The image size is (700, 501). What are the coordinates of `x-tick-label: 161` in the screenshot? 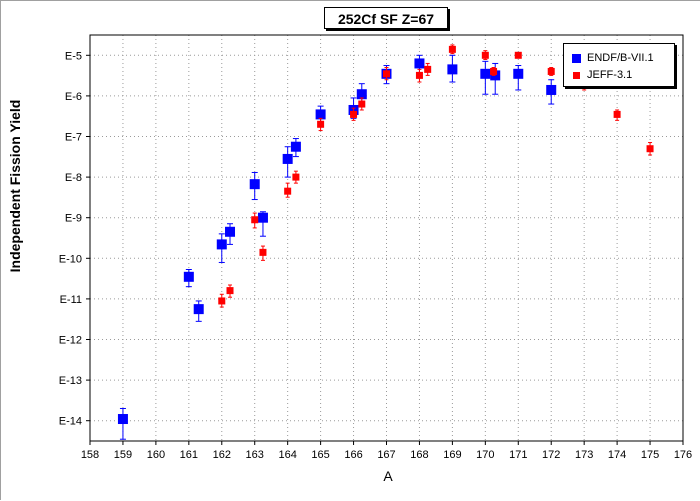 It's located at (189, 455).